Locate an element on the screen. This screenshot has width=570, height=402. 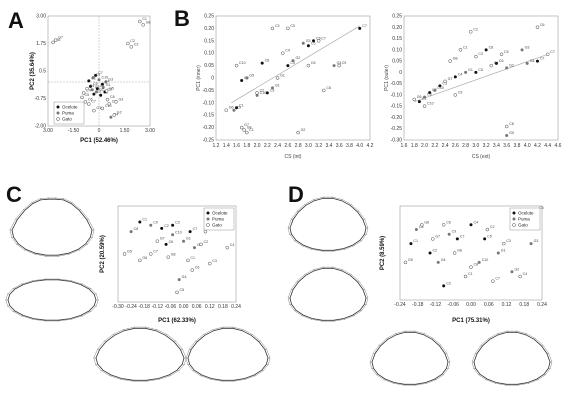
shape-d-top-left is located at coordinates (328, 224).